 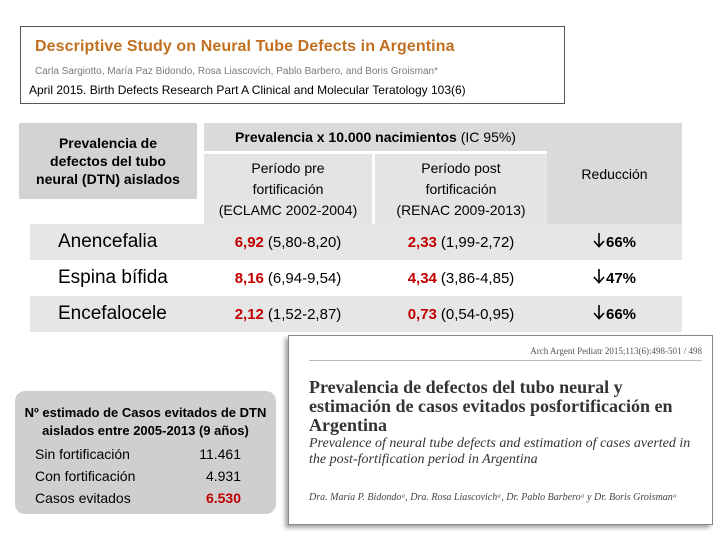 What do you see at coordinates (223, 476) in the screenshot?
I see `estimate-value: 4.931` at bounding box center [223, 476].